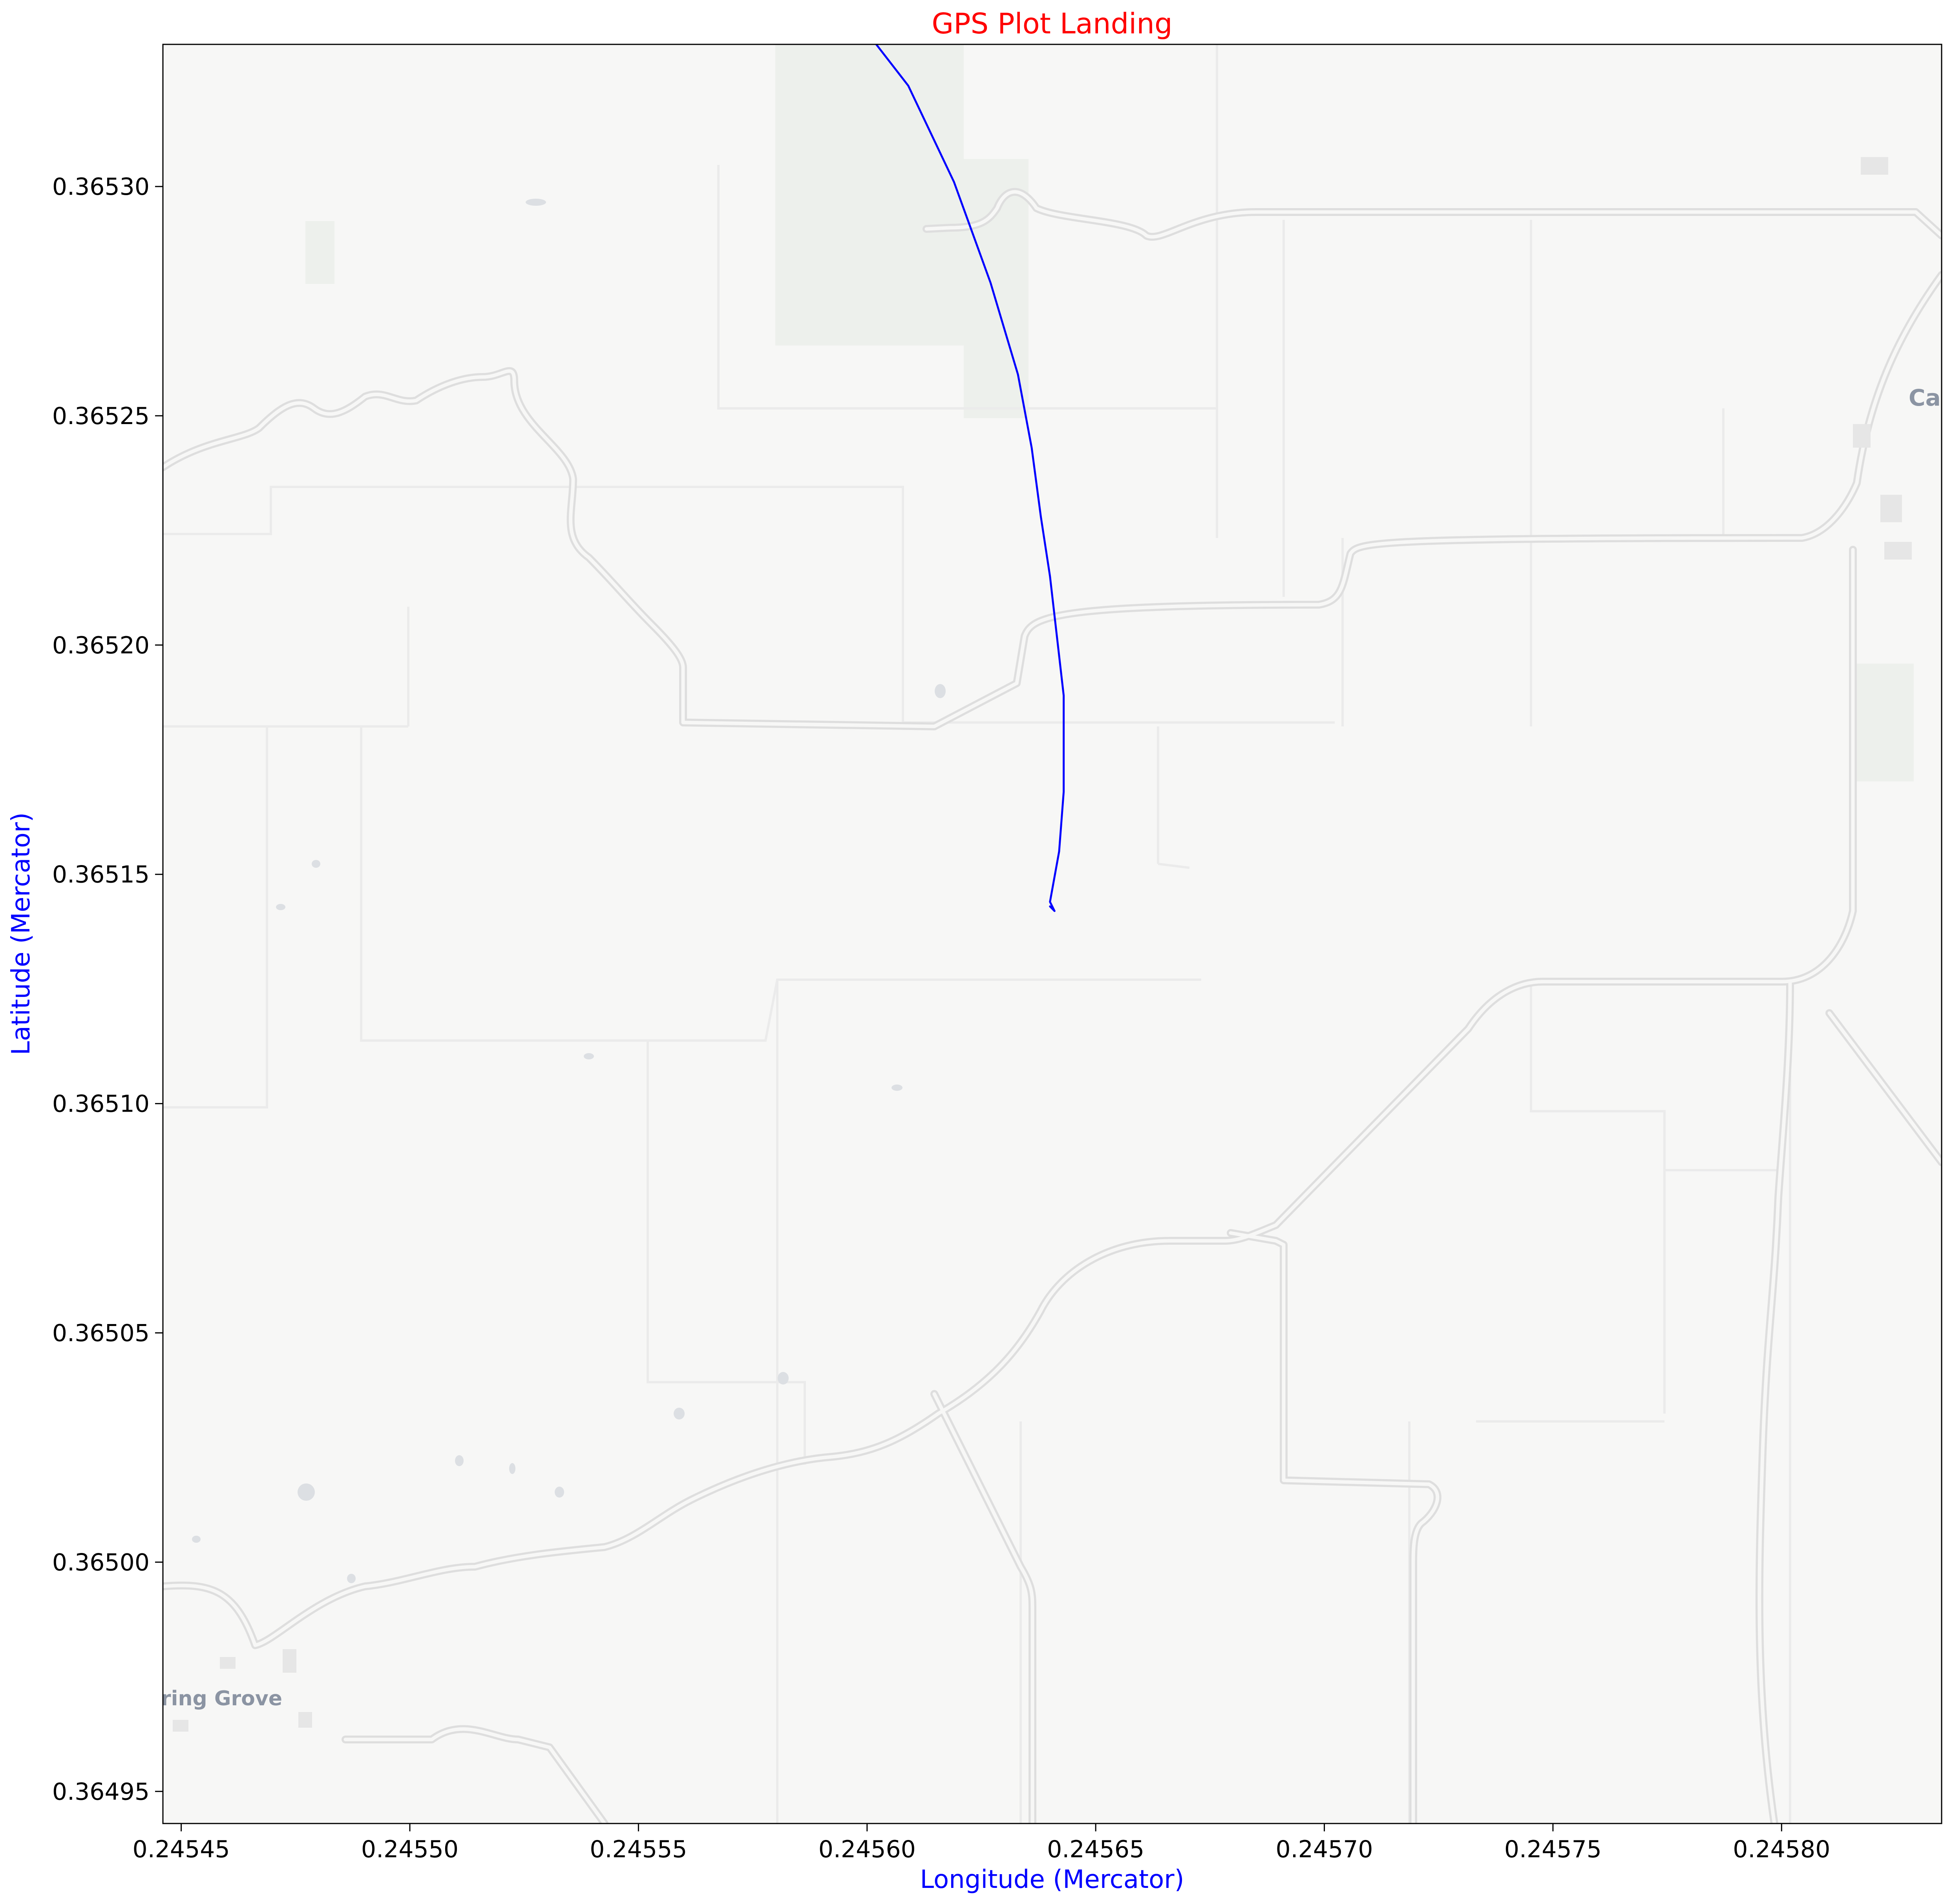  I want to click on series-layer, so click(970, 478).